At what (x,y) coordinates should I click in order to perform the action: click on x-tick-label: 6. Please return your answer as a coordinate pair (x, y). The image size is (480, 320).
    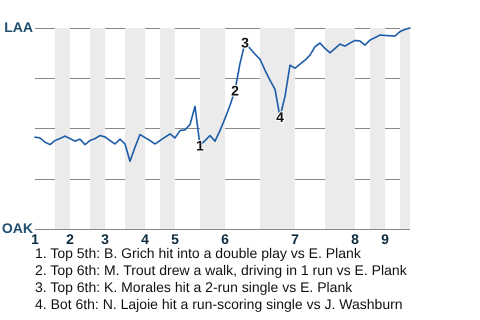
    Looking at the image, I should click on (225, 239).